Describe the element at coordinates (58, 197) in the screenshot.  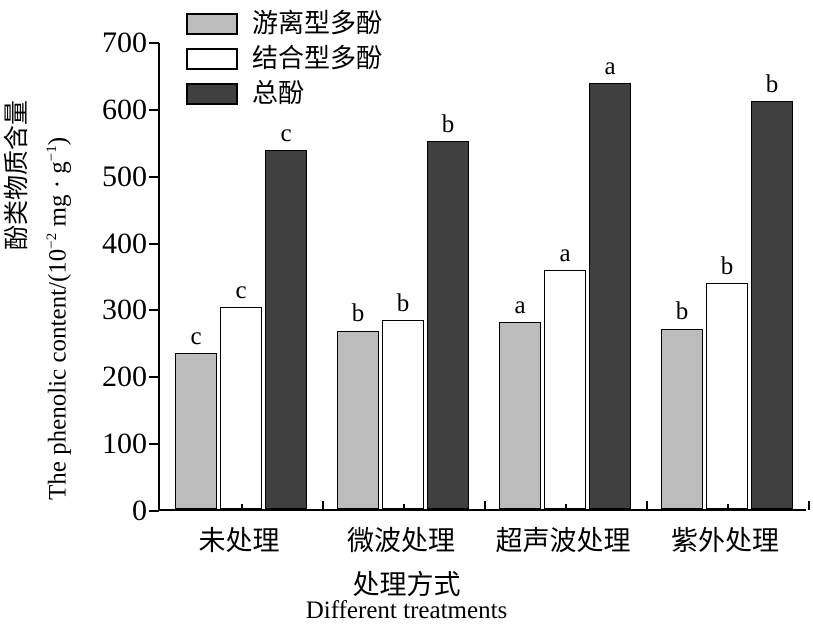
I see `y-axis-label-en-middle: mg · g` at that location.